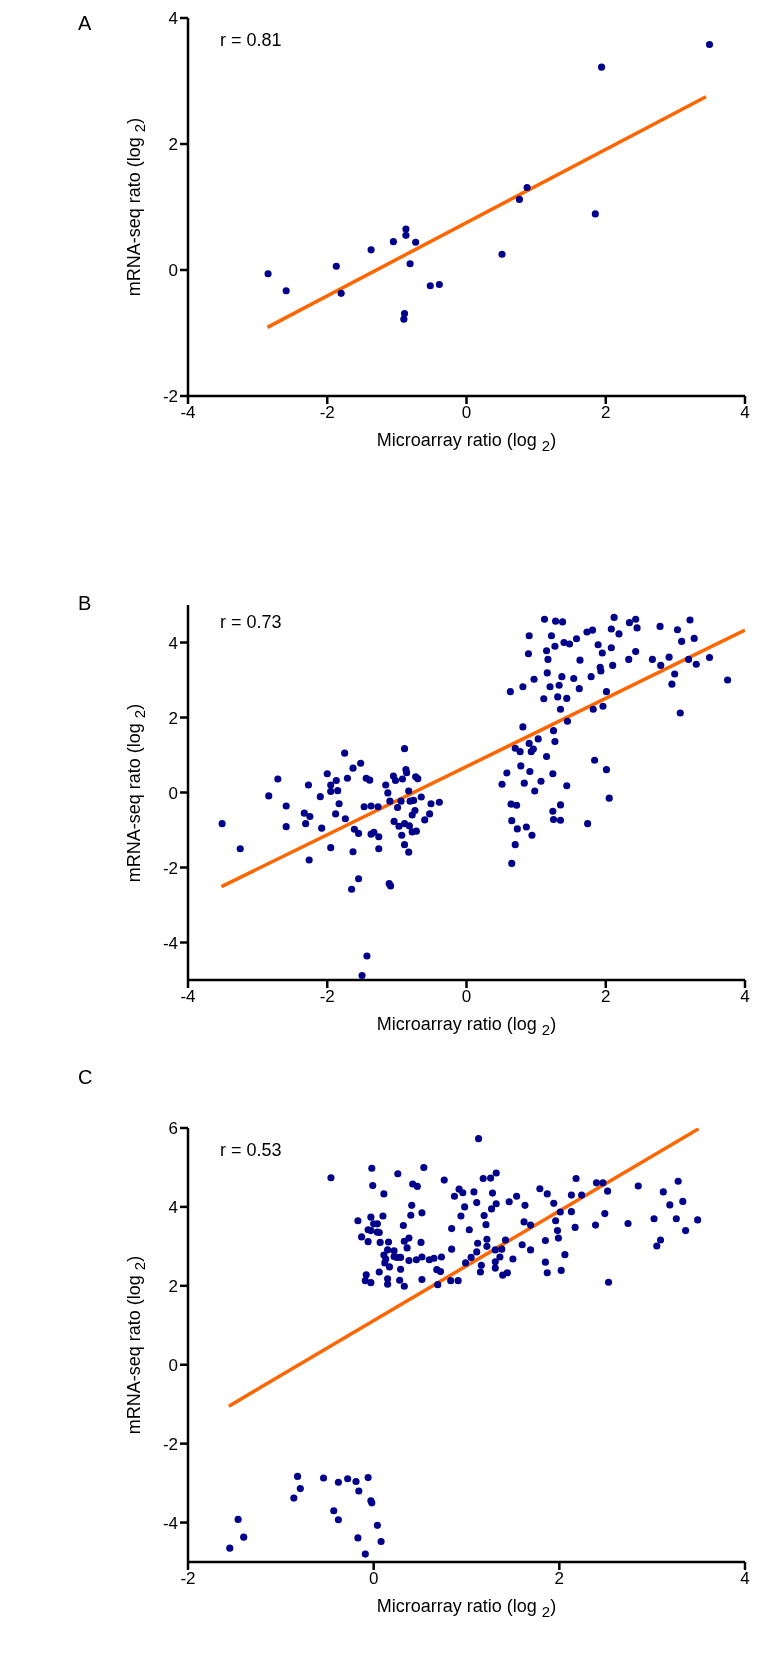 Image resolution: width=759 pixels, height=1672 pixels. Describe the element at coordinates (85, 23) in the screenshot. I see `chart-title: A` at that location.